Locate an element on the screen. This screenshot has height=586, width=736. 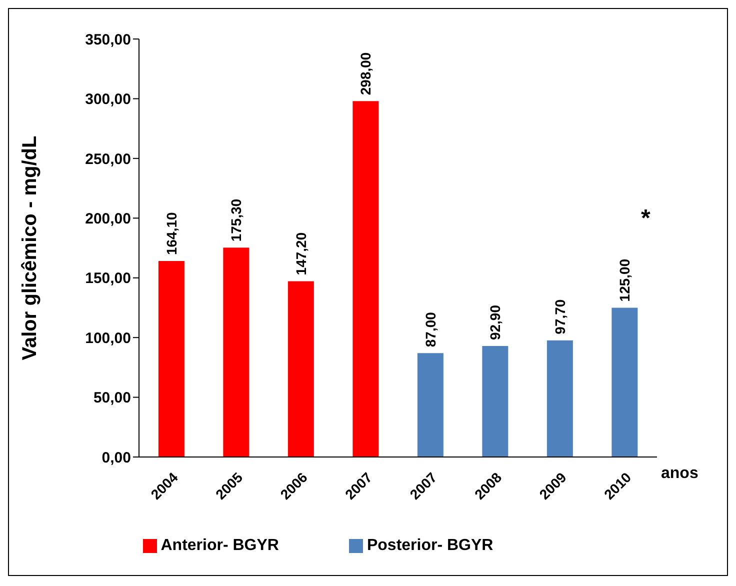
data-label: 164,10 is located at coordinates (171, 234).